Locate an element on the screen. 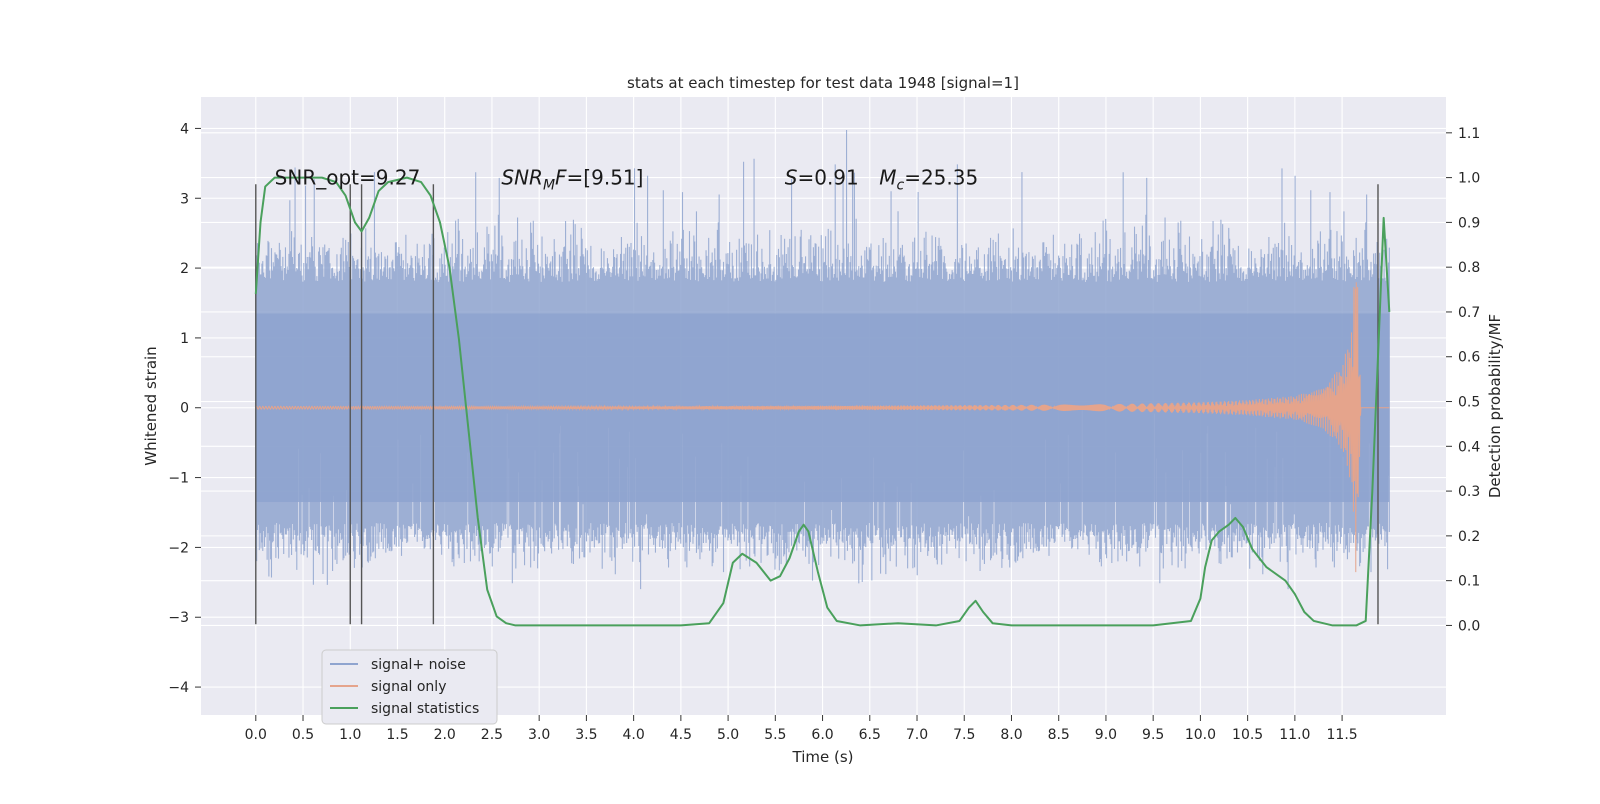 This screenshot has width=1600, height=804. legend-label-signal-only: signal only is located at coordinates (408, 687).